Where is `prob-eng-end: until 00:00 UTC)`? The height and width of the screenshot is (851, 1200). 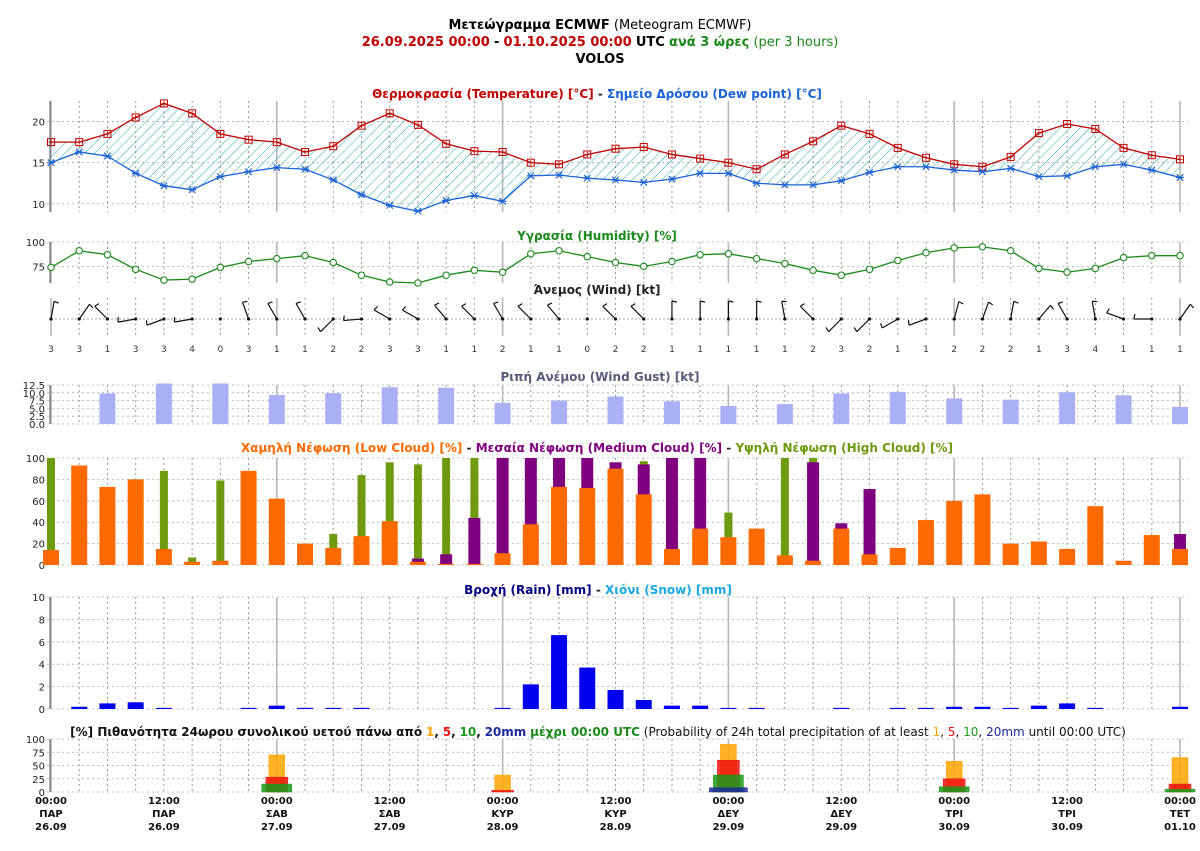
prob-eng-end: until 00:00 UTC) is located at coordinates (1077, 732).